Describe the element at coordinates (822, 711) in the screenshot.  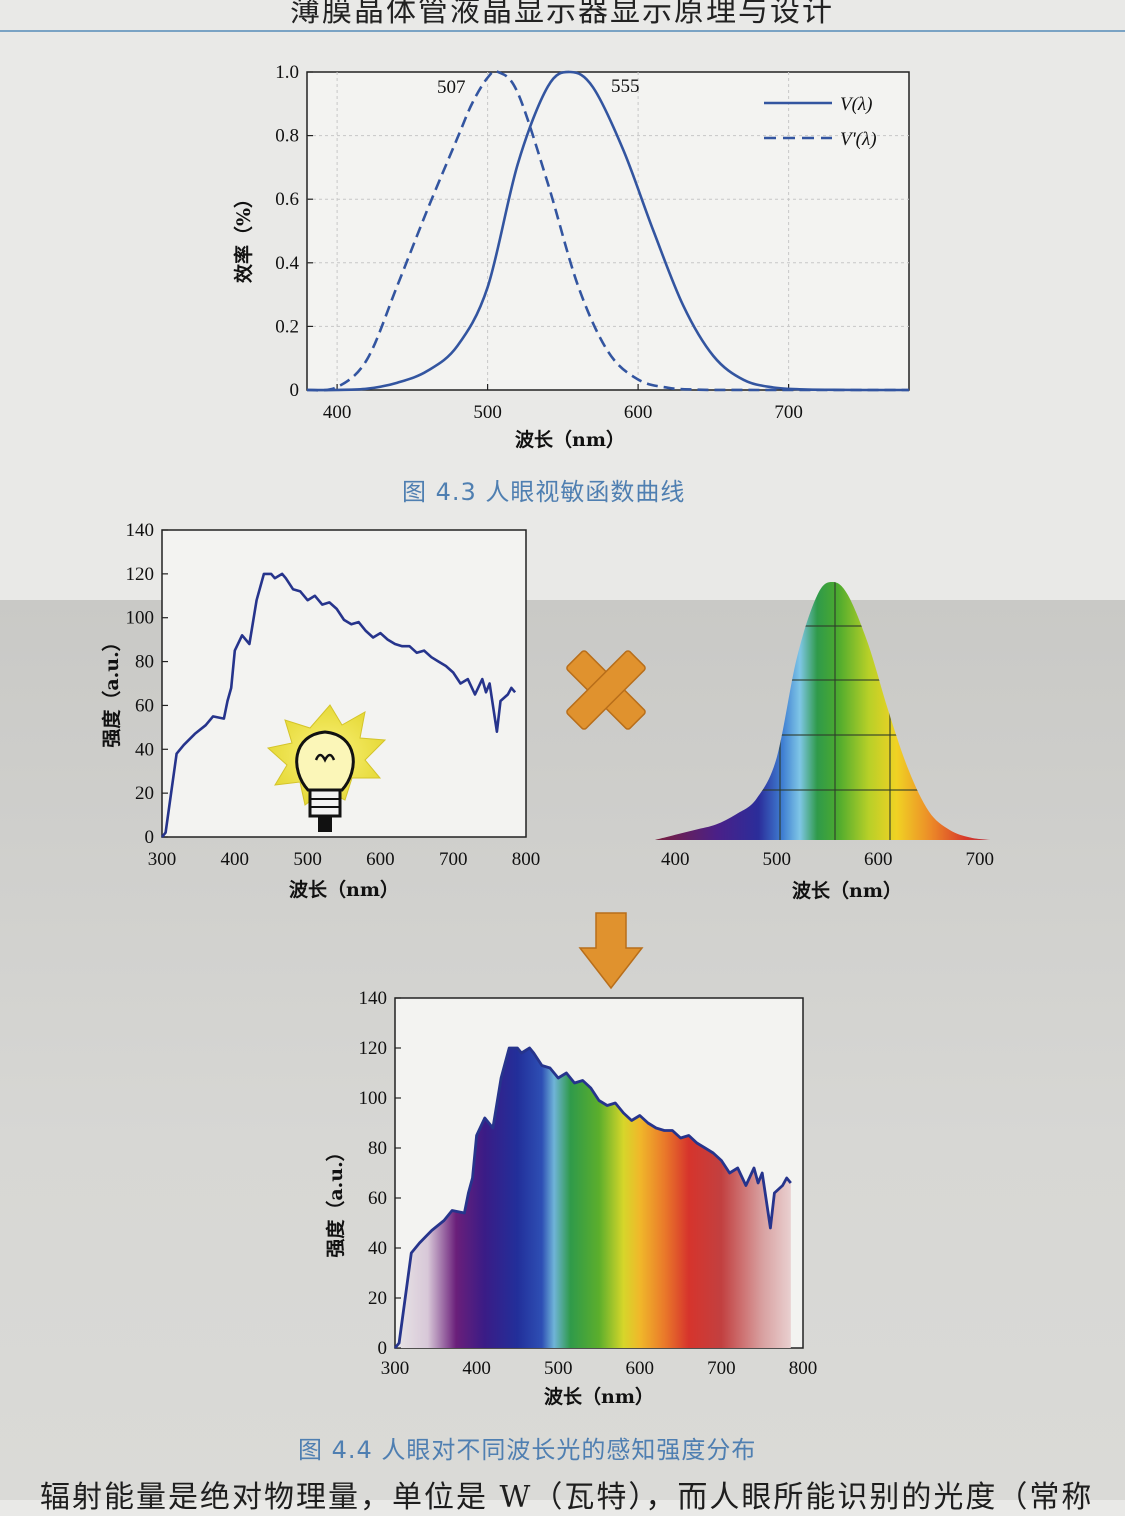
I see `fig44b-spectrum-area` at that location.